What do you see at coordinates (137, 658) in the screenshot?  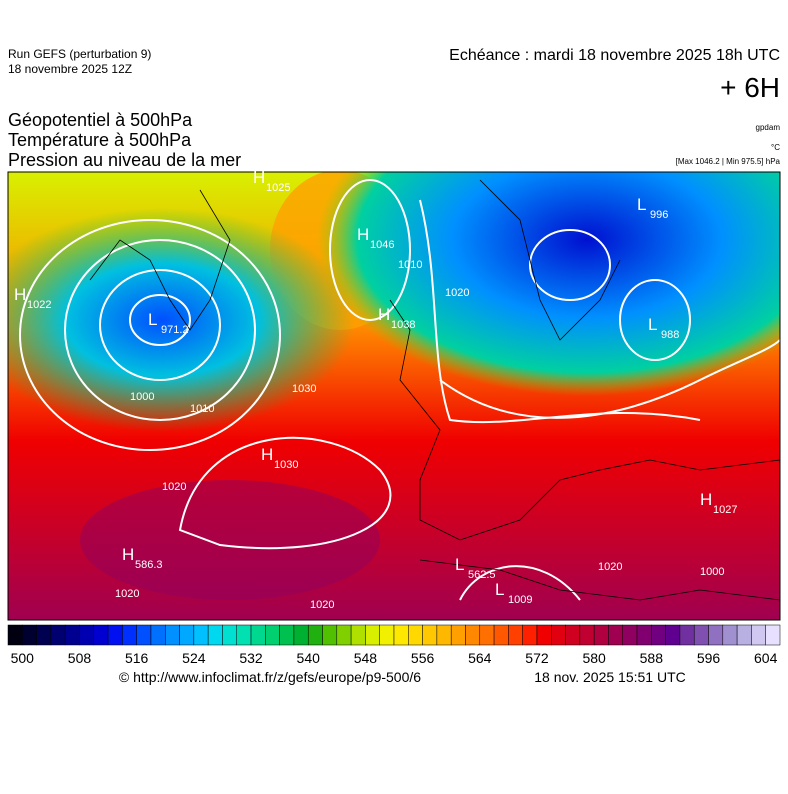 I see `colorbar-tick-label: 516` at bounding box center [137, 658].